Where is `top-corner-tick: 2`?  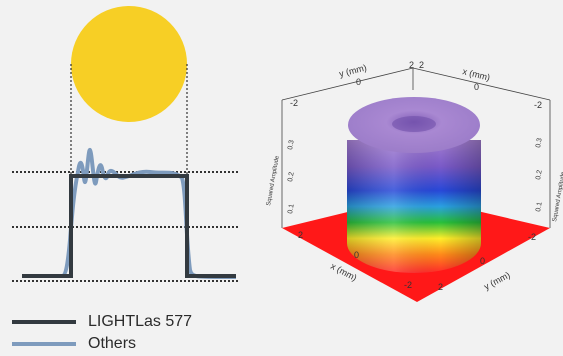
top-corner-tick: 2 is located at coordinates (421, 65).